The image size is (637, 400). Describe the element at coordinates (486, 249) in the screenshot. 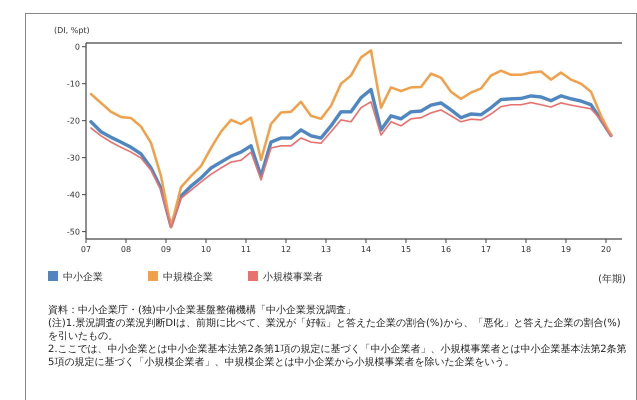

I see `x-tick-label: 17` at that location.